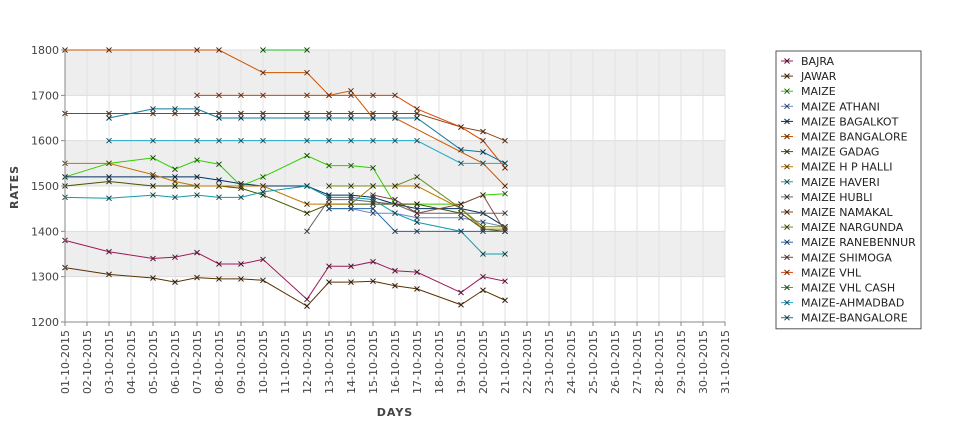 The height and width of the screenshot is (429, 975). I want to click on y-tick-label: 1400, so click(45, 231).